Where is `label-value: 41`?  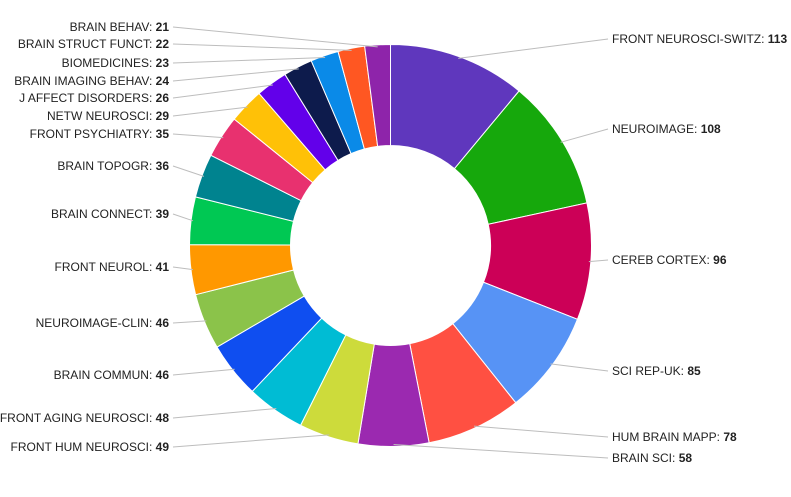
label-value: 41 is located at coordinates (163, 267).